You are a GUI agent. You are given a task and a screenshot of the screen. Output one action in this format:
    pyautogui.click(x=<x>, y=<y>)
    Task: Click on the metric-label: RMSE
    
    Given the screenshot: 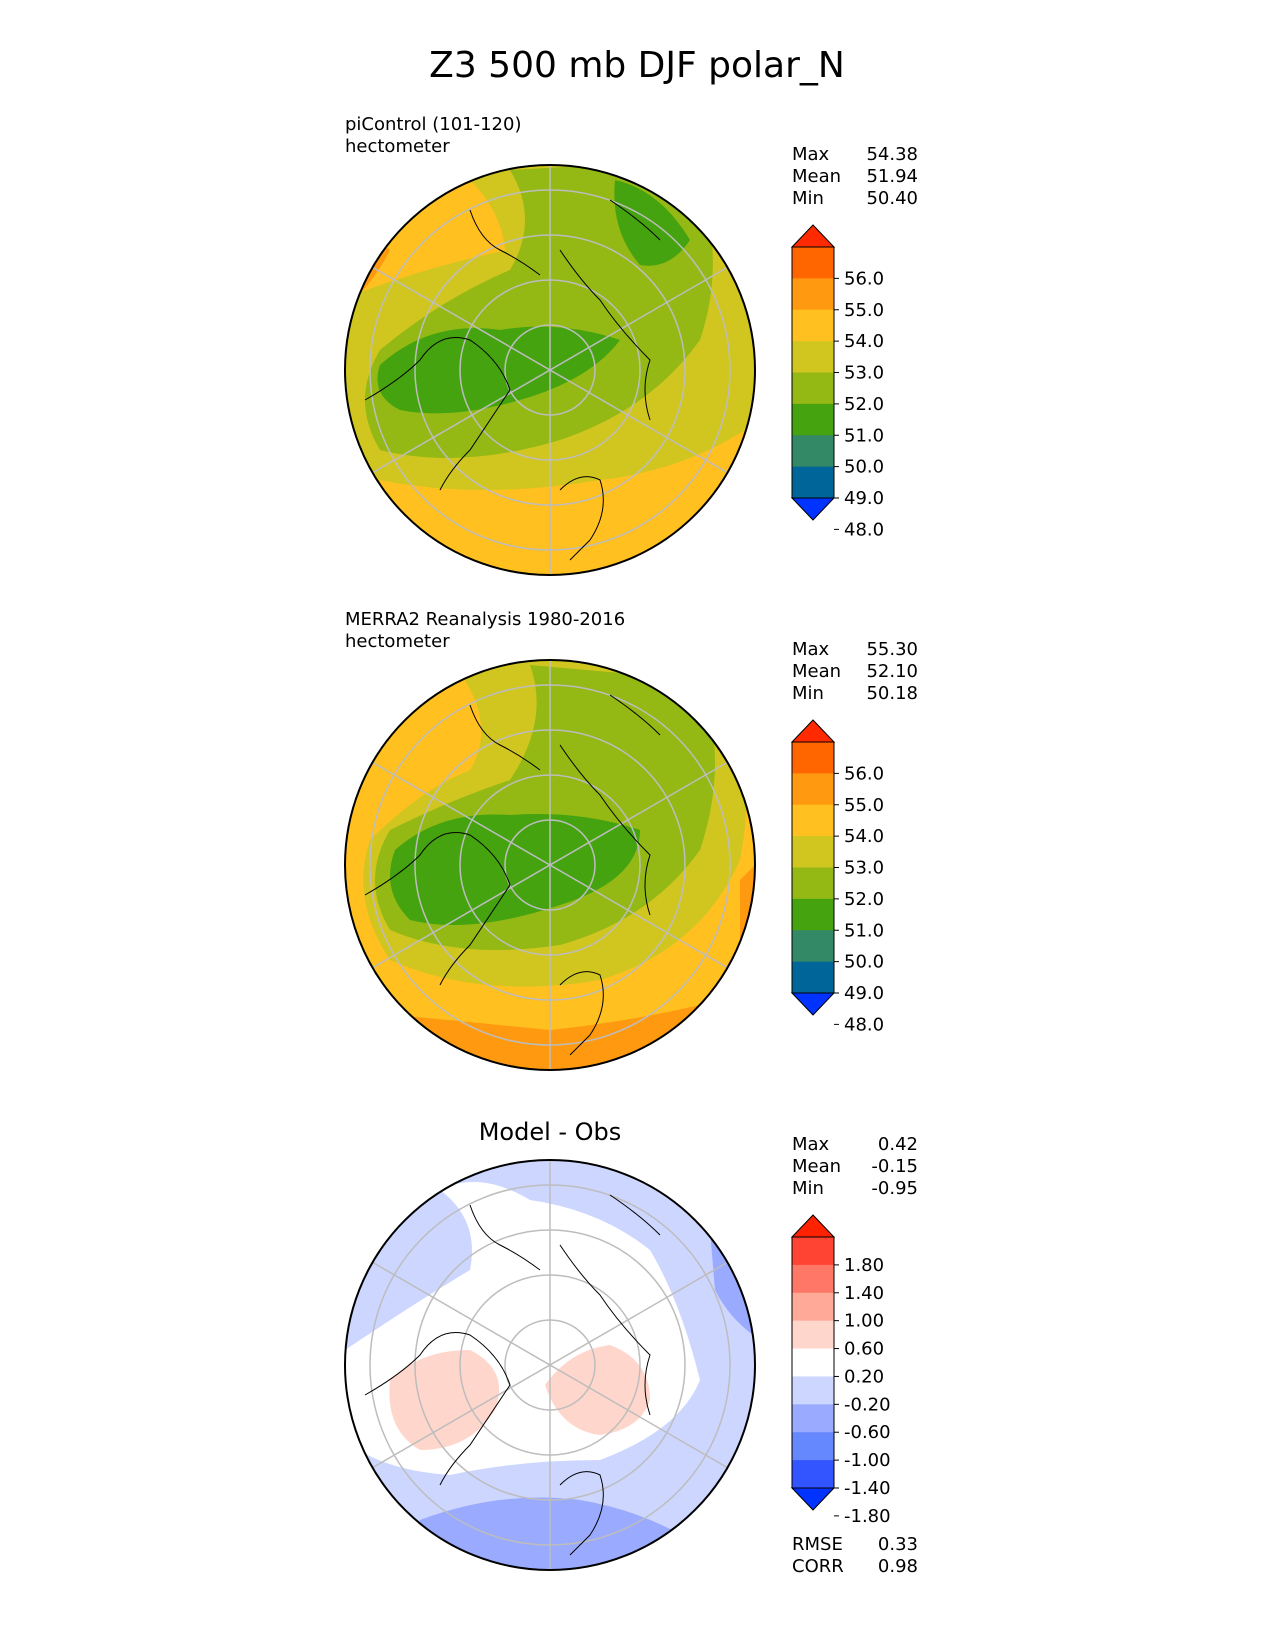 What is the action you would take?
    pyautogui.click(x=817, y=1544)
    